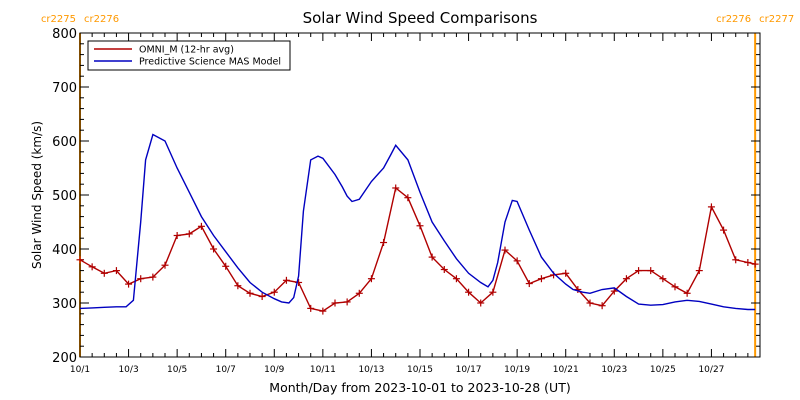  I want to click on y-tick-label: 200, so click(64, 358).